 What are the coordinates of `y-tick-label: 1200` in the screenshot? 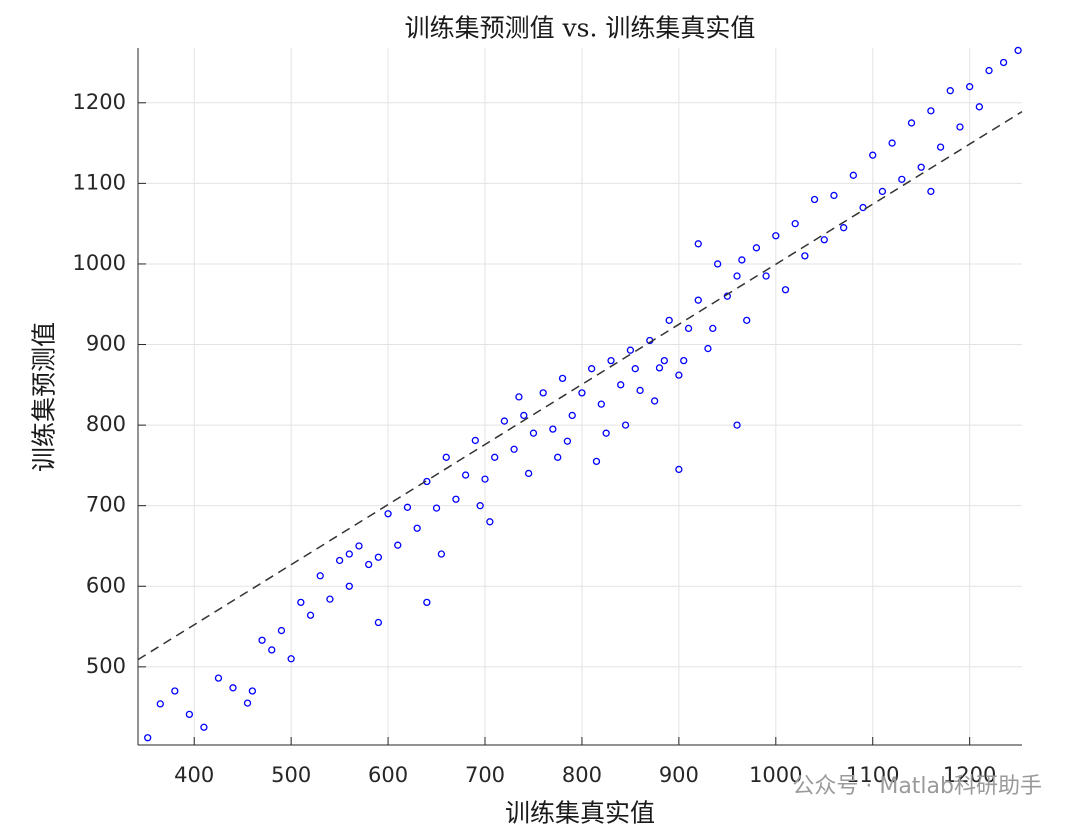 It's located at (99, 102).